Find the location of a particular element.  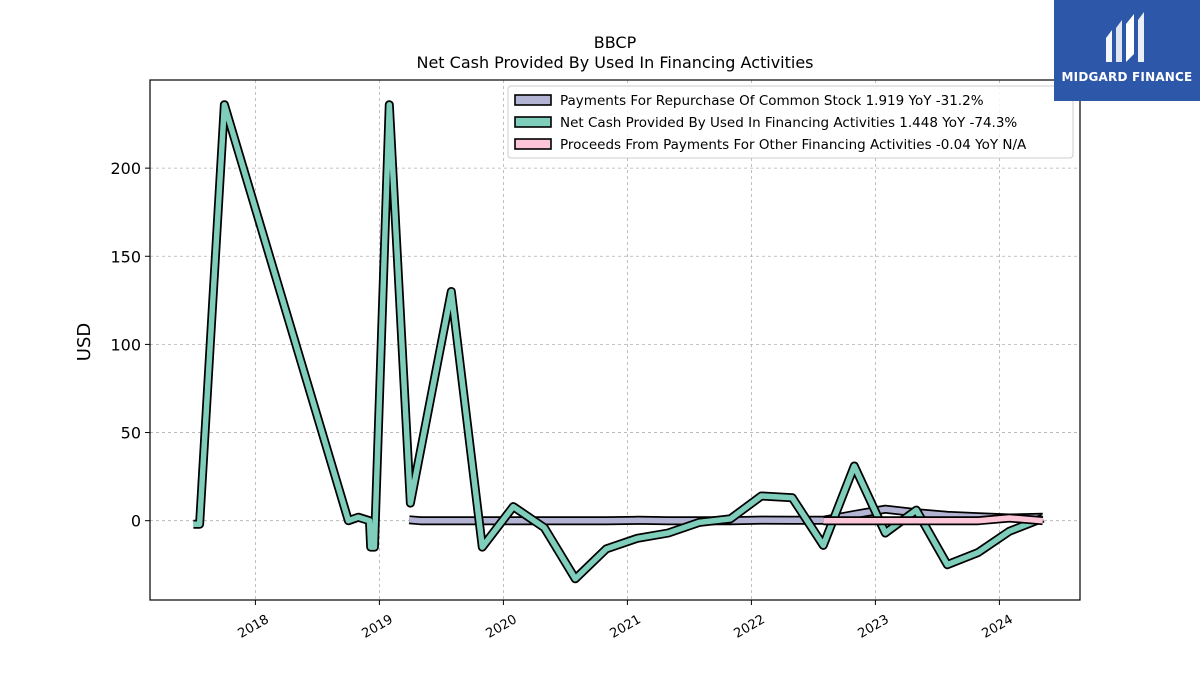

x-tick-label: 2019 is located at coordinates (378, 627).